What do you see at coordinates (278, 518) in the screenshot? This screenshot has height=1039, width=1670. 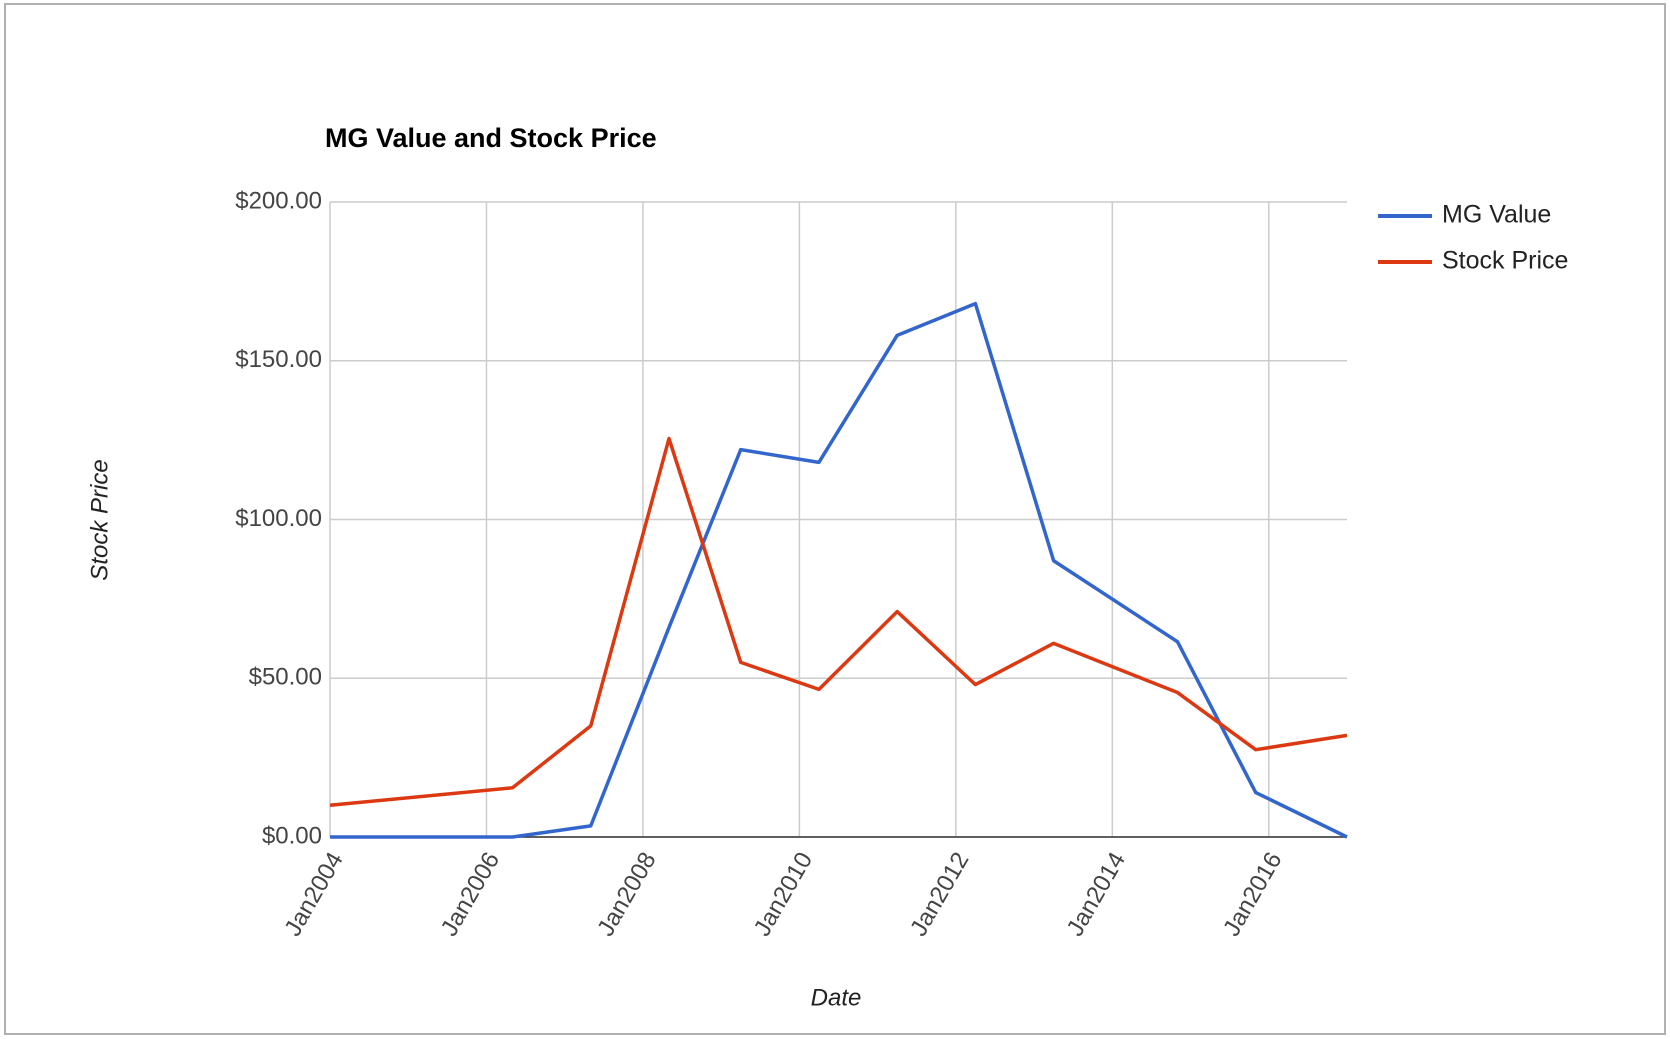 I see `y-tick-label: $100.00` at bounding box center [278, 518].